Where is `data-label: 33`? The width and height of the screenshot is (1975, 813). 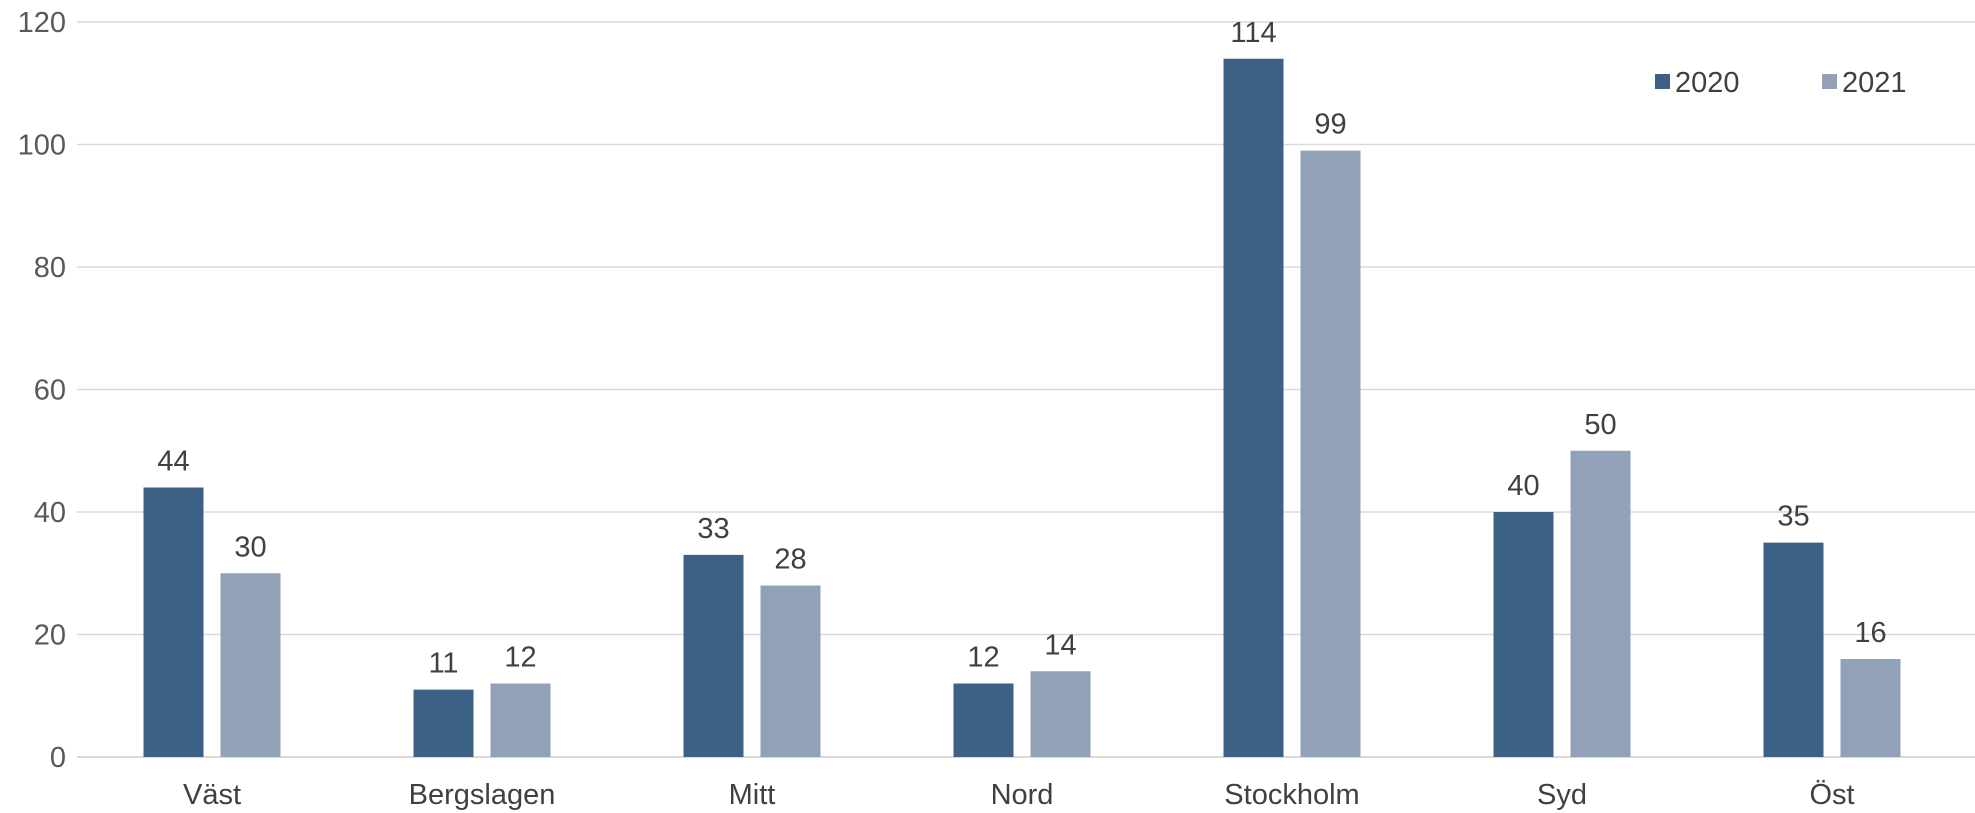 data-label: 33 is located at coordinates (713, 529).